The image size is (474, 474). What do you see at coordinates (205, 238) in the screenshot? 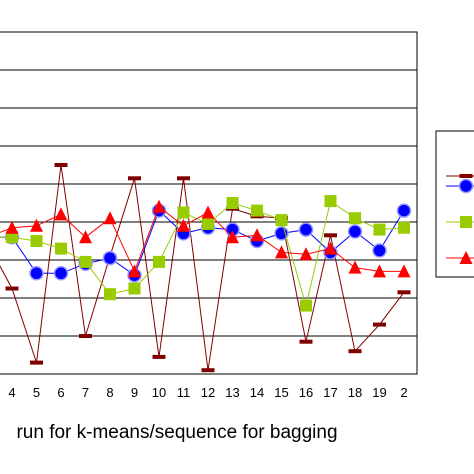
I see `series-triangle` at bounding box center [205, 238].